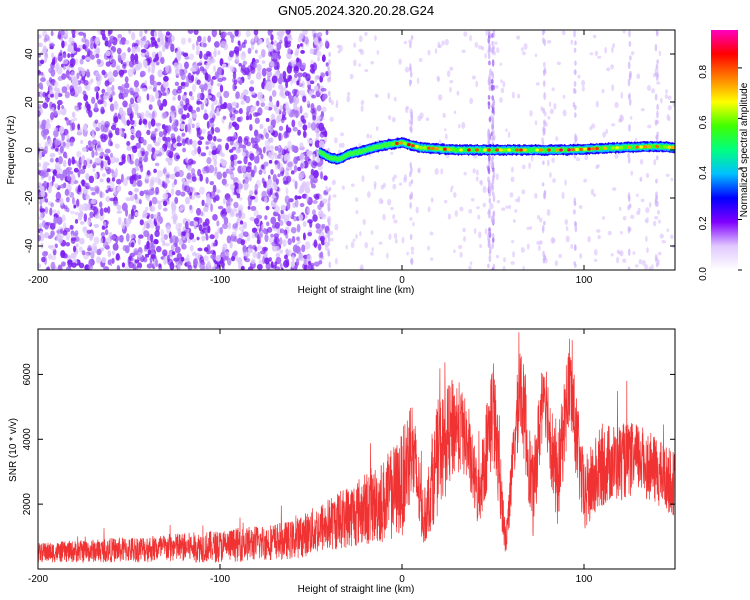 The image size is (750, 600). I want to click on spectrogram-x-label: Height of straight line (km), so click(356, 290).